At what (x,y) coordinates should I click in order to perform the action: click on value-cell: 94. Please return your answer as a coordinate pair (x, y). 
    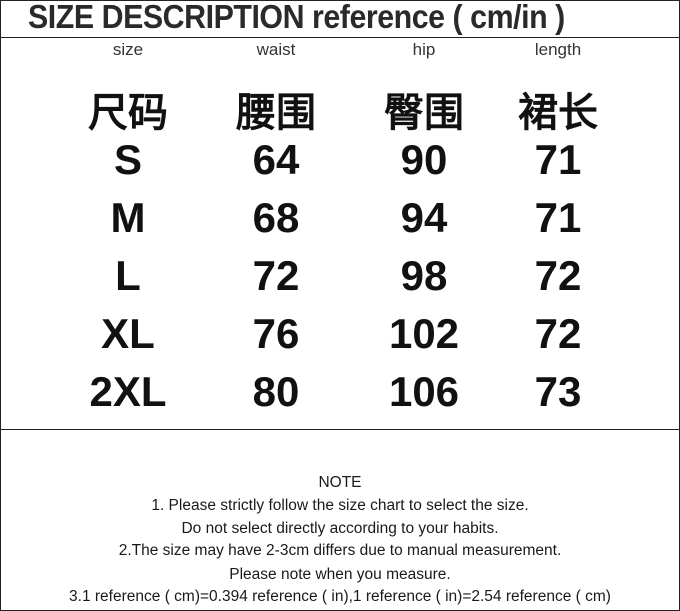
    Looking at the image, I should click on (424, 217).